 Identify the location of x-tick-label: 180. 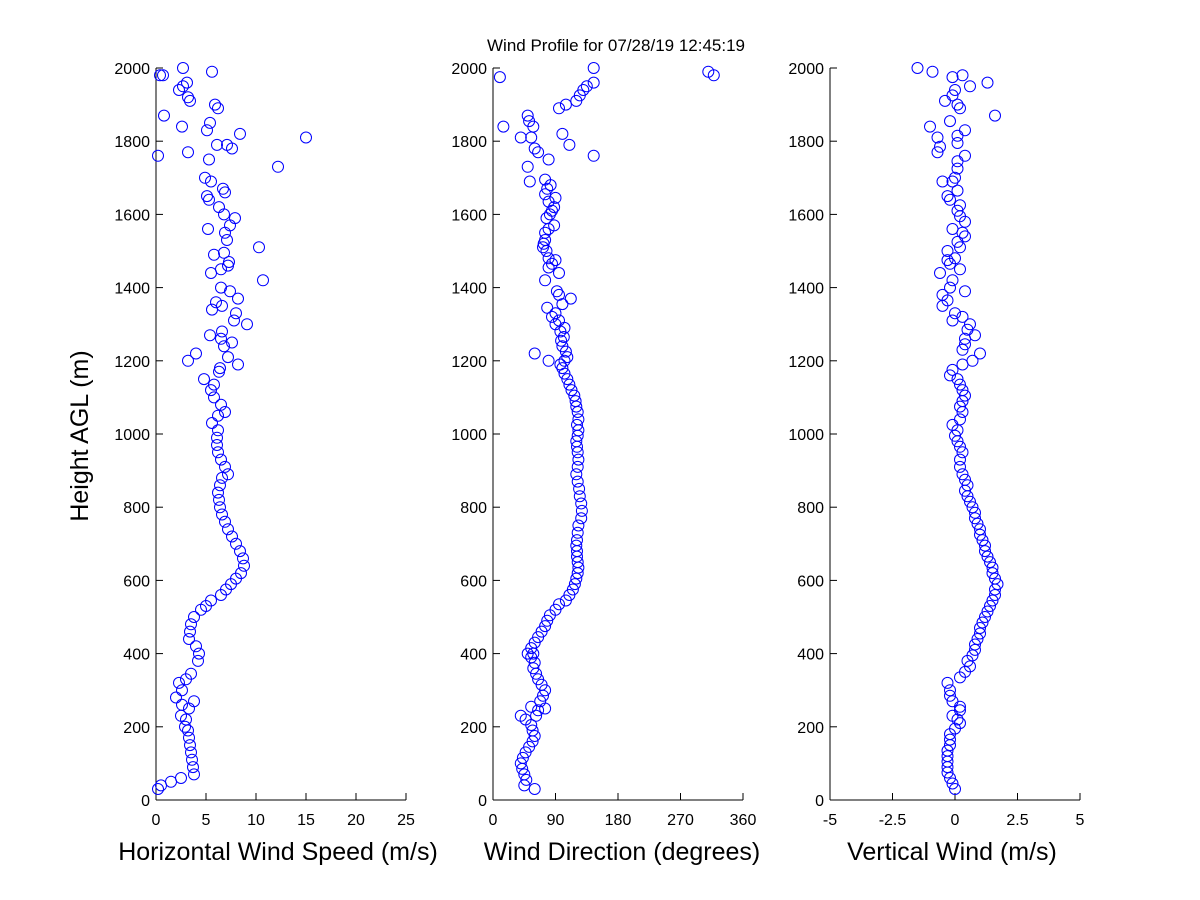
(618, 820).